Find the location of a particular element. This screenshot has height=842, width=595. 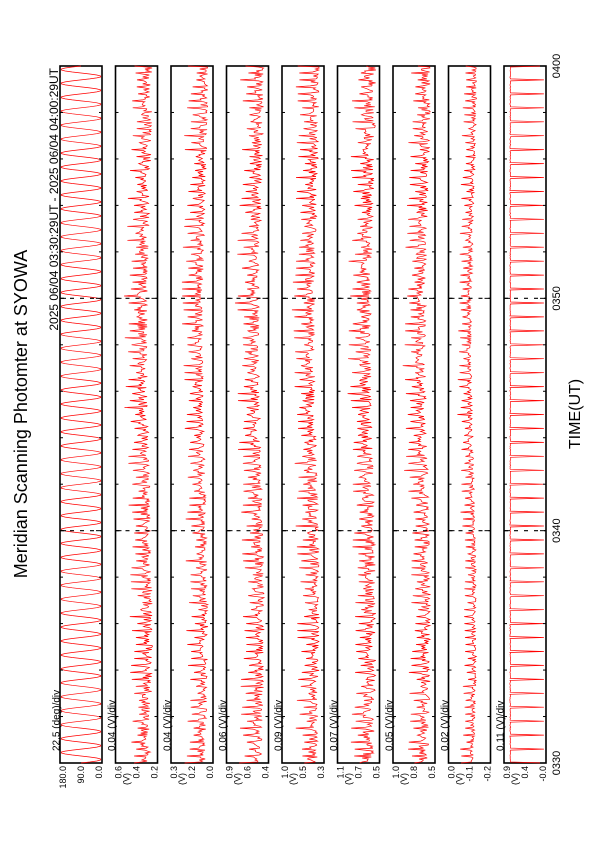

panel-scale-label: 0.11 (V)/div is located at coordinates (501, 726).